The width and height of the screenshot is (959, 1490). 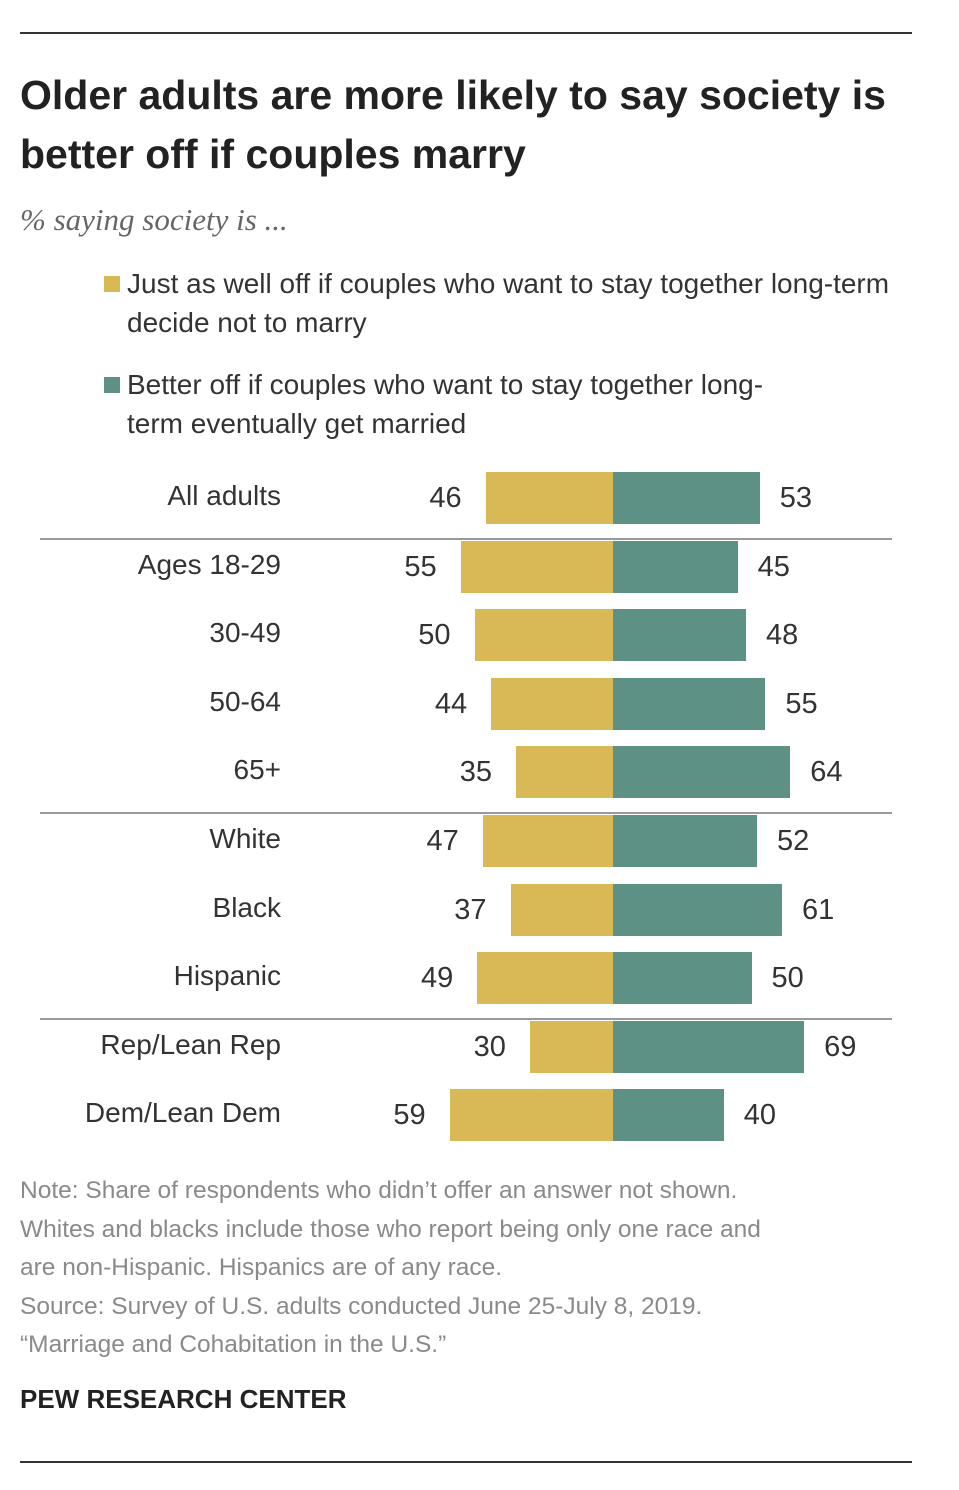 What do you see at coordinates (112, 385) in the screenshot?
I see `legend-swatch-teal` at bounding box center [112, 385].